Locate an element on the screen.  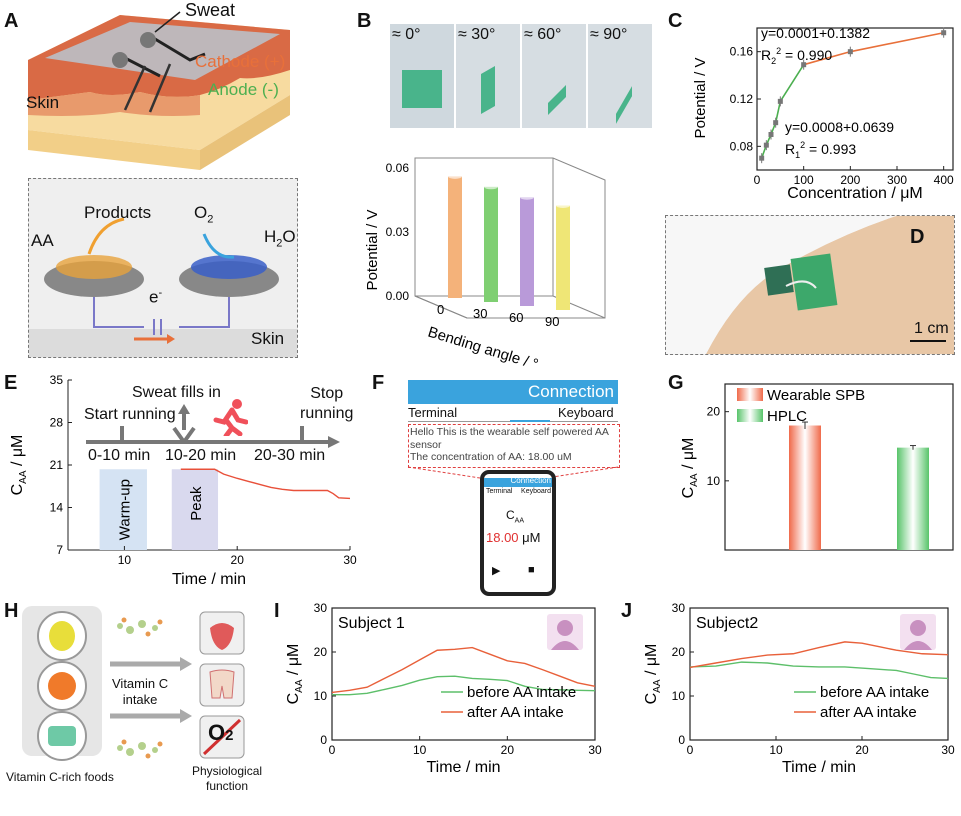
y-tick-label: 0 is located at coordinates (323, 740).